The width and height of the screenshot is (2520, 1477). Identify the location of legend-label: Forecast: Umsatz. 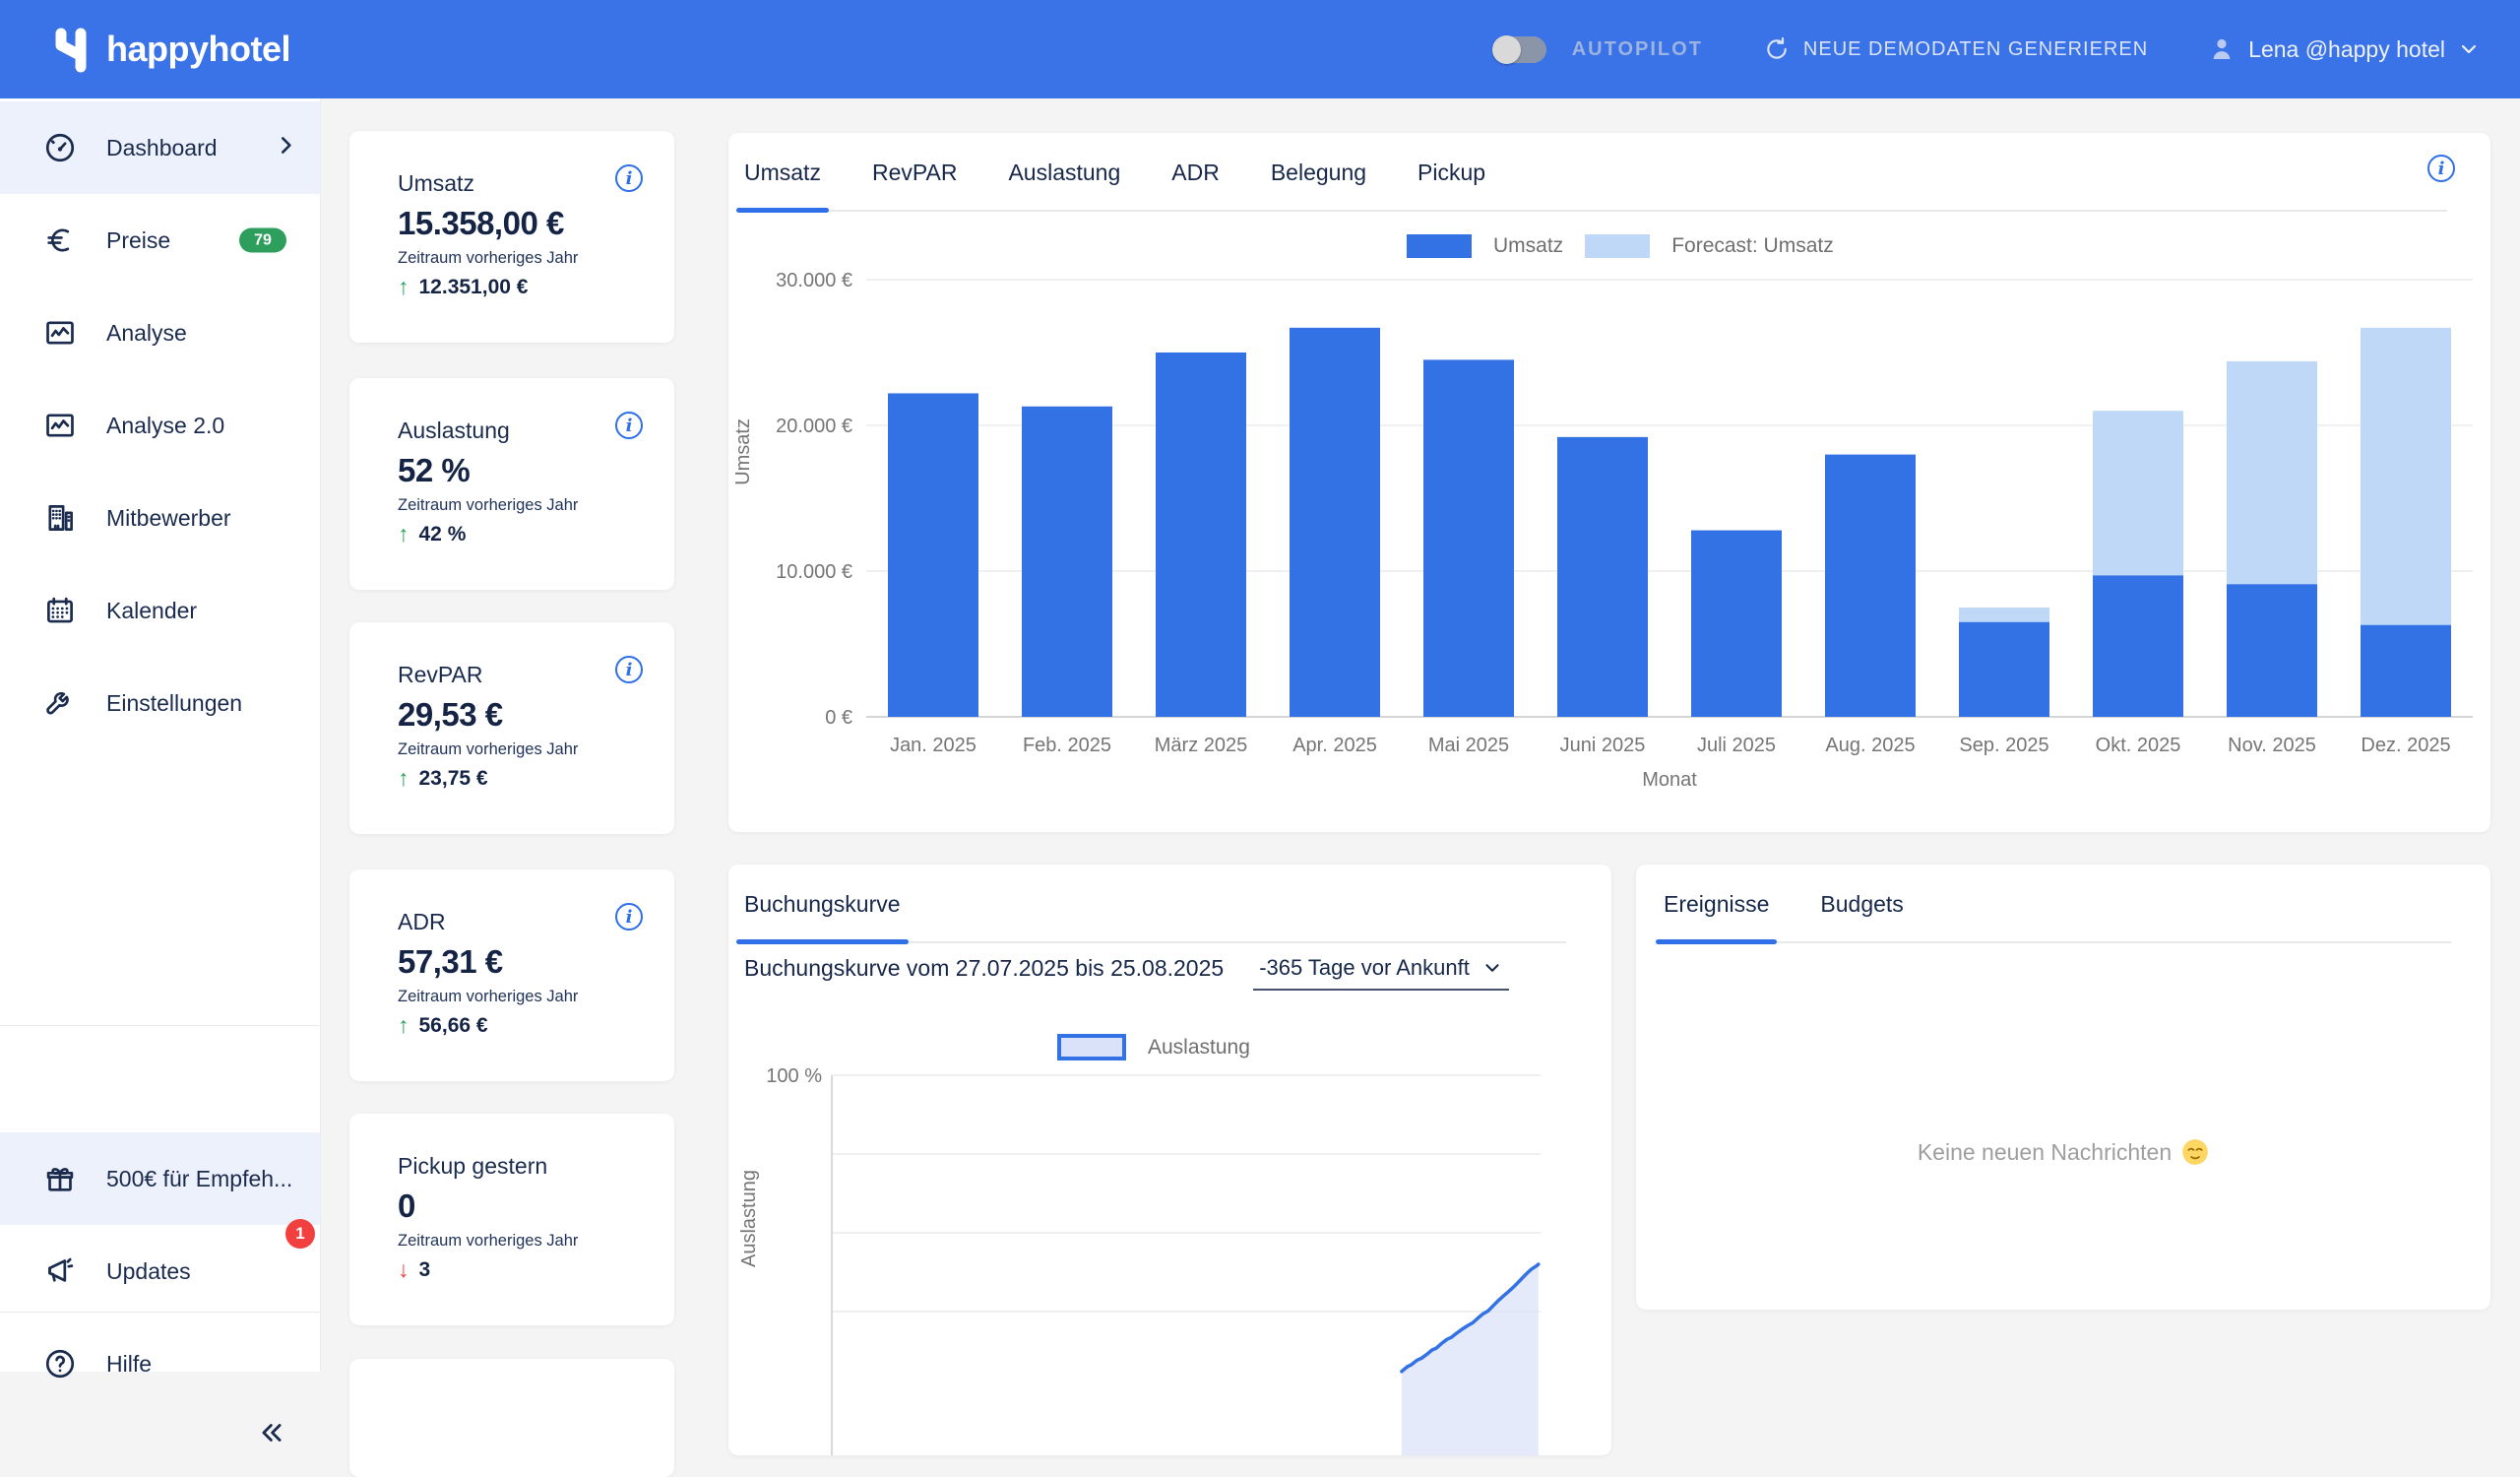
(1752, 246).